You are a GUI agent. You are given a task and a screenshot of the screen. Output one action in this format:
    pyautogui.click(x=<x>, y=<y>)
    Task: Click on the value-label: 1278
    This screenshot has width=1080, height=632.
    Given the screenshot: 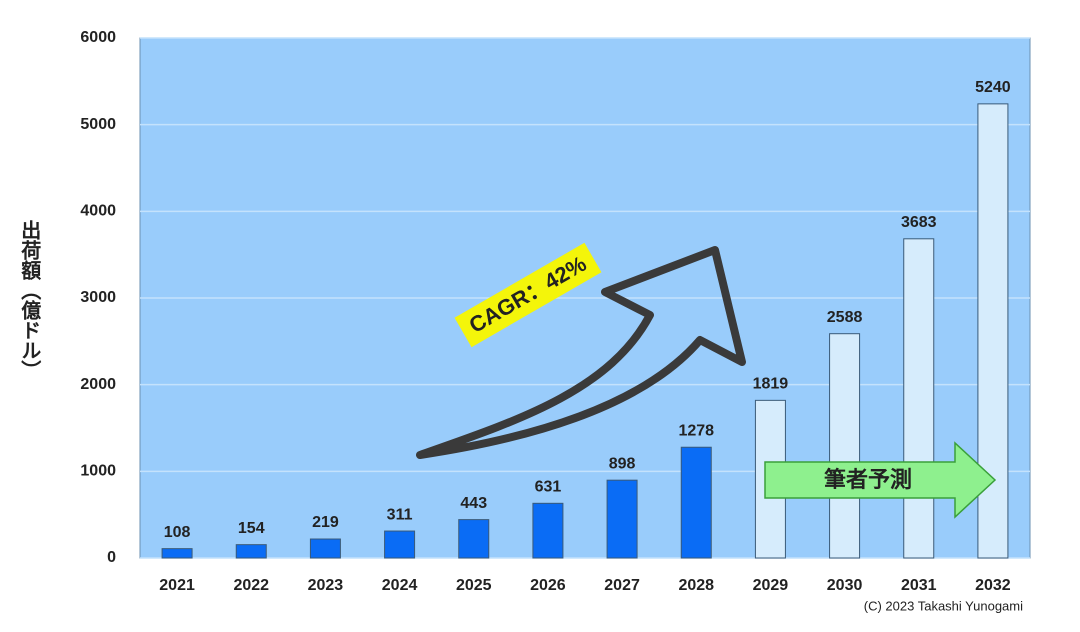 What is the action you would take?
    pyautogui.click(x=696, y=430)
    